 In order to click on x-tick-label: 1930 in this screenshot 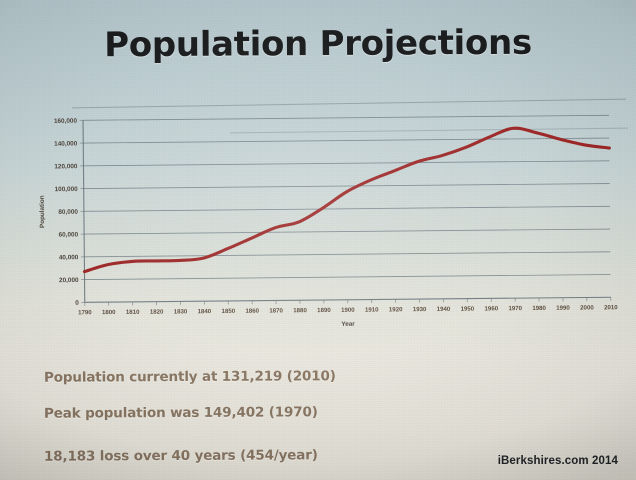, I will do `click(420, 309)`.